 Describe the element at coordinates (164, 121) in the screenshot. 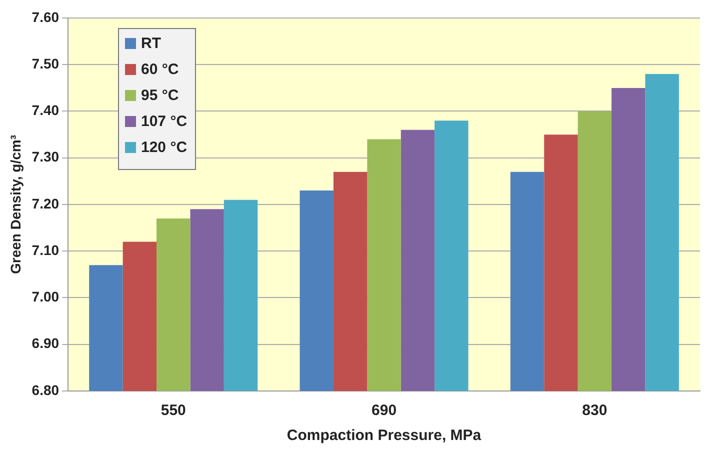

I see `legend-label: 107 °C` at that location.